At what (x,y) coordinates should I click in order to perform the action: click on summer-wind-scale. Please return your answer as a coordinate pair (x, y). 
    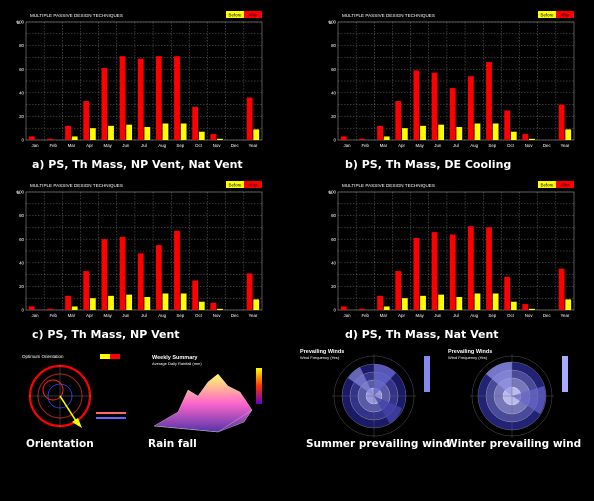
    Looking at the image, I should click on (427, 374).